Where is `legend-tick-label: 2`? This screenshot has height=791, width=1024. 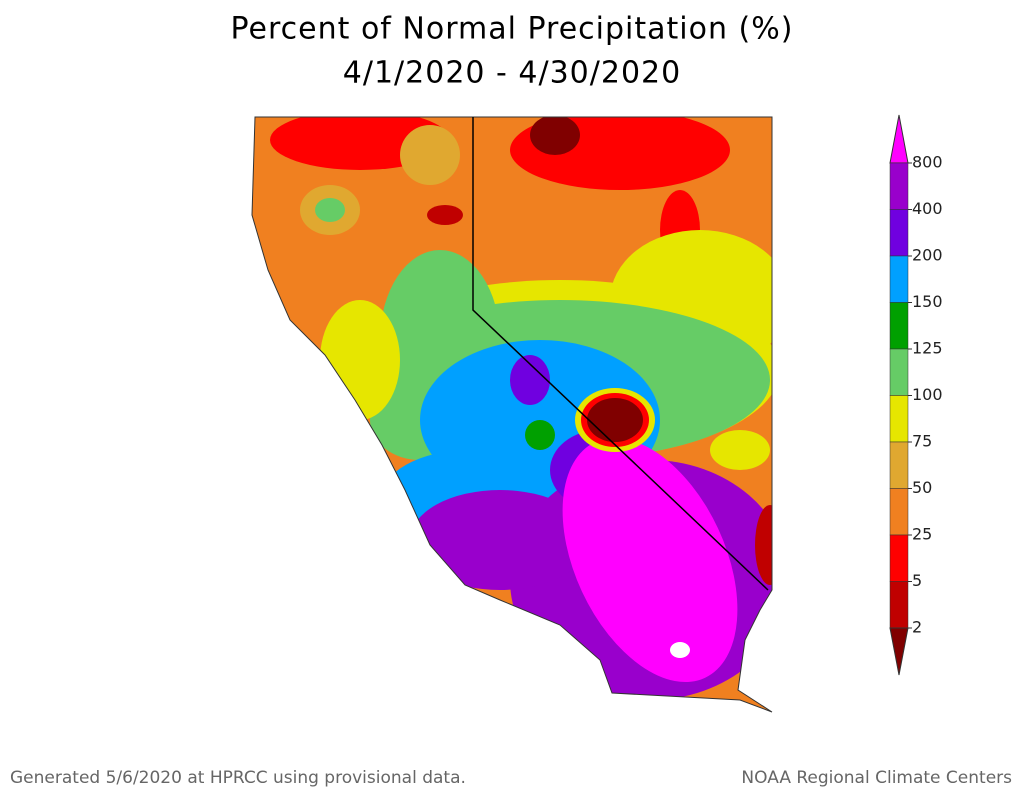
legend-tick-label: 2 is located at coordinates (917, 627).